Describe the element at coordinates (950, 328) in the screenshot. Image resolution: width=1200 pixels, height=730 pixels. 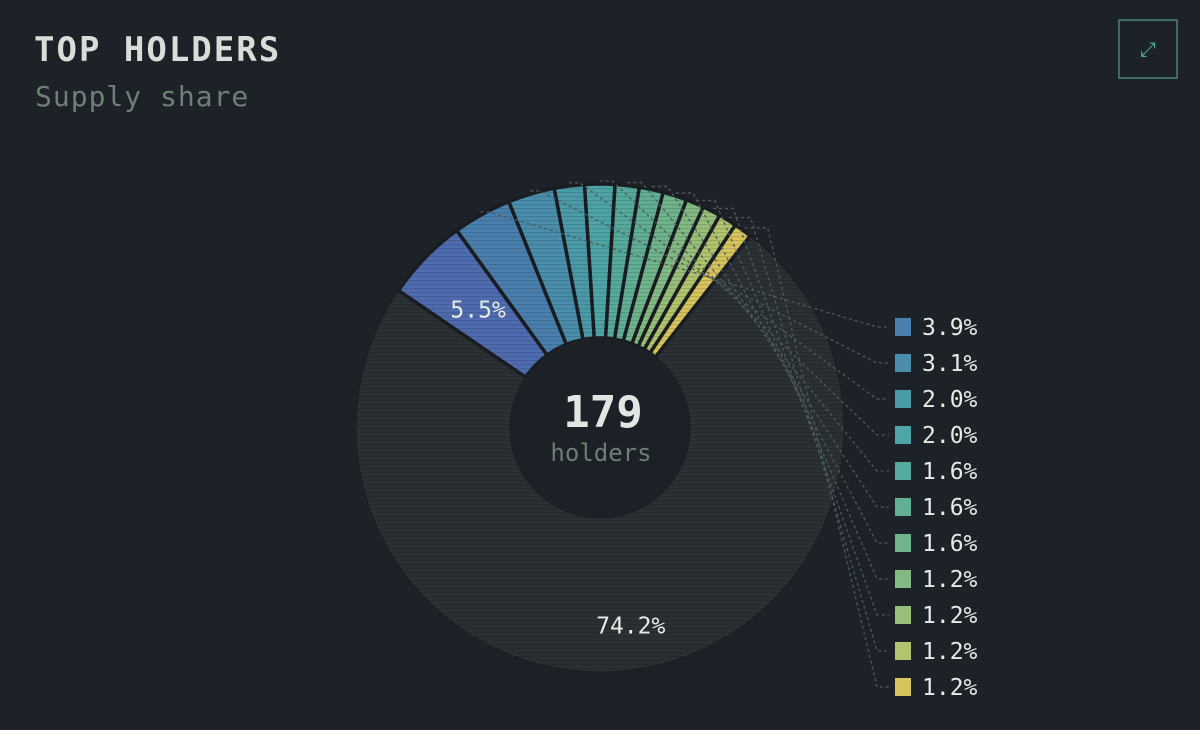
I see `legend-label: 3.9%` at that location.